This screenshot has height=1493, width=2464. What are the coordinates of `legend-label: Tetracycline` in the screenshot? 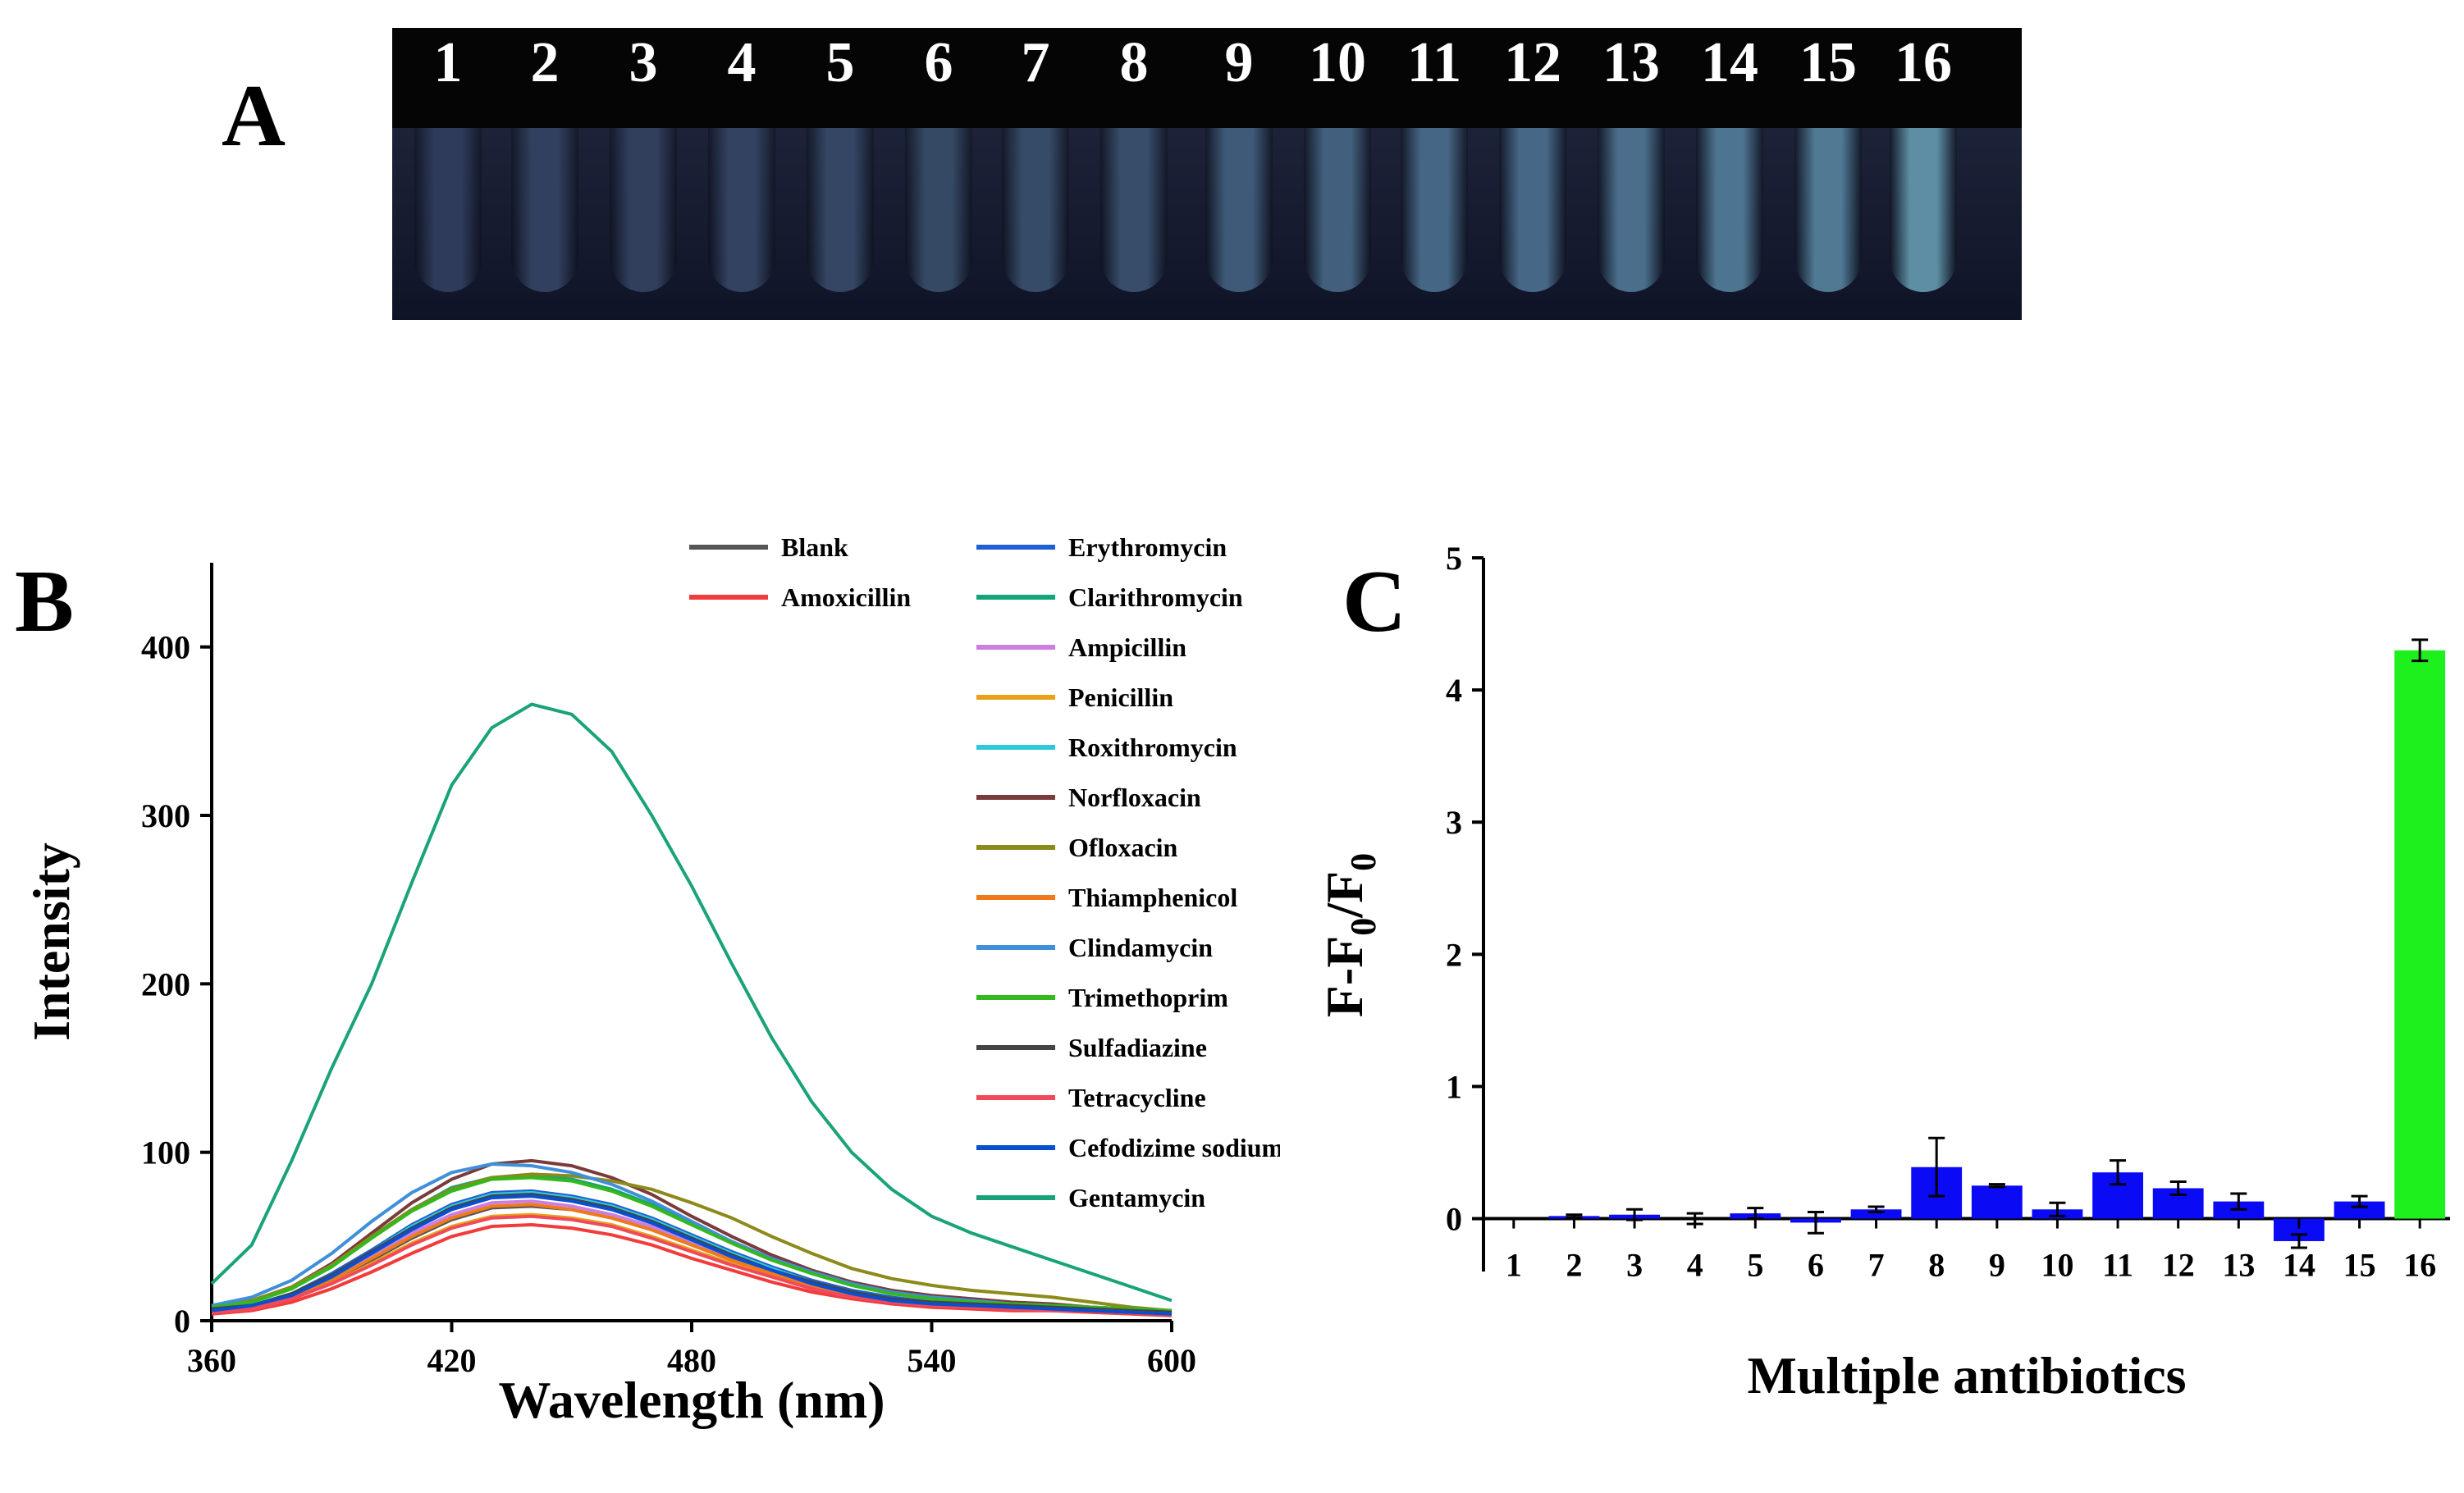 It's located at (1137, 1097).